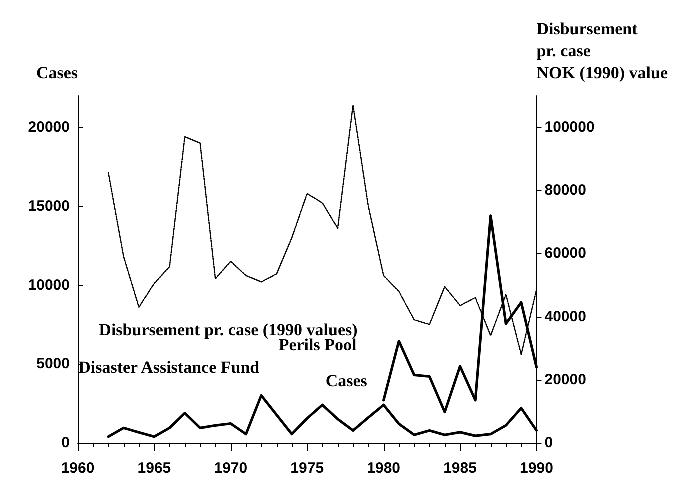 The image size is (679, 501). Describe the element at coordinates (169, 367) in the screenshot. I see `series-label: Disaster Assistance Fund` at that location.